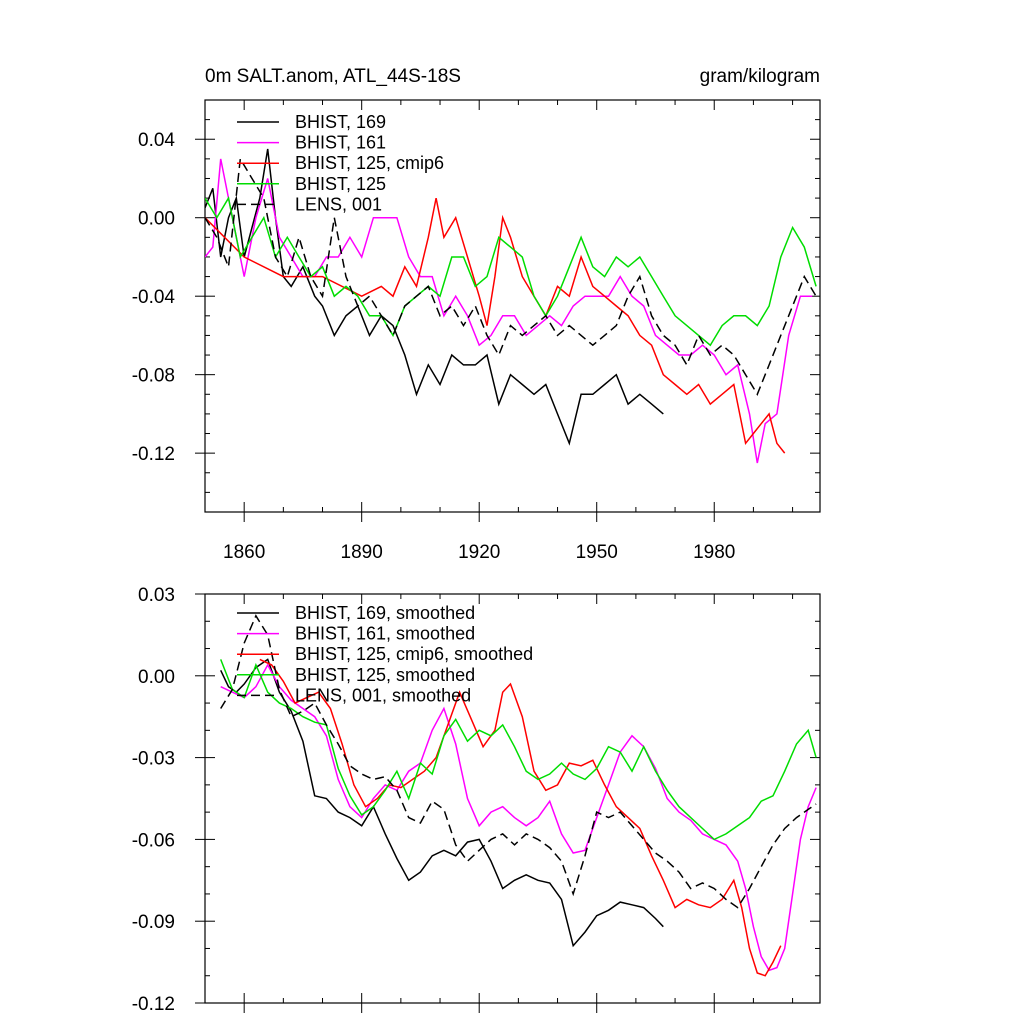 Image resolution: width=1024 pixels, height=1024 pixels. Describe the element at coordinates (340, 184) in the screenshot. I see `legend-label: BHIST, 125` at that location.